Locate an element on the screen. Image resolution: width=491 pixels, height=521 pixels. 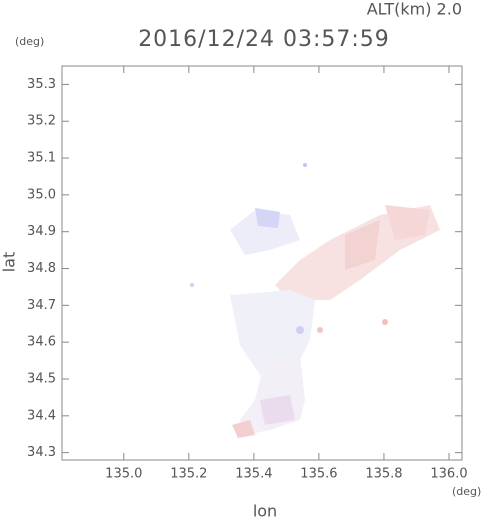
x-tick-label: 136.0 is located at coordinates (448, 474).